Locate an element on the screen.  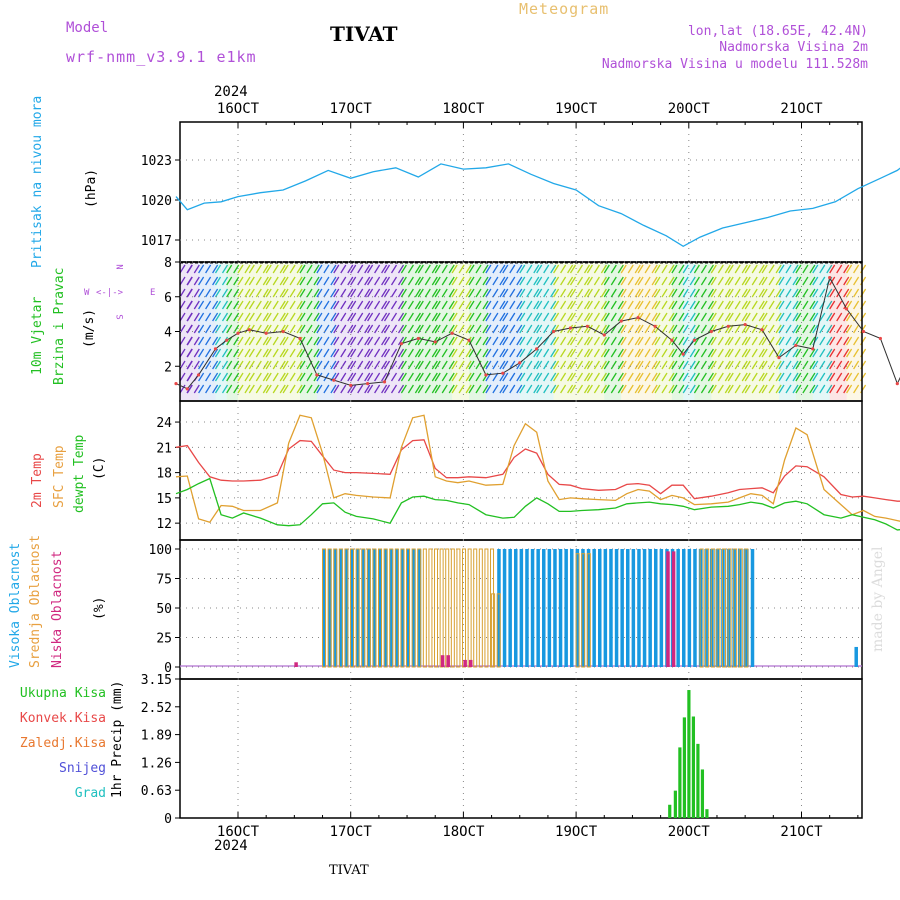
temp-label-1: 2m Temp is located at coordinates (37, 480).